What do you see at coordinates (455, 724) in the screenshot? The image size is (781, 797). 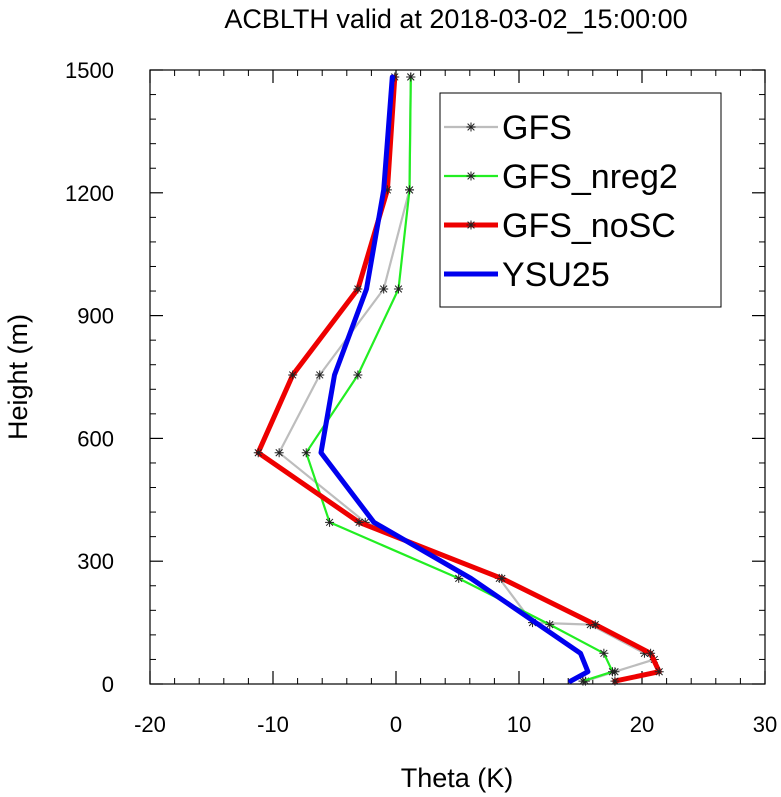 I see `x-axis-tick-labels: -20 -10 0 10 20 30` at bounding box center [455, 724].